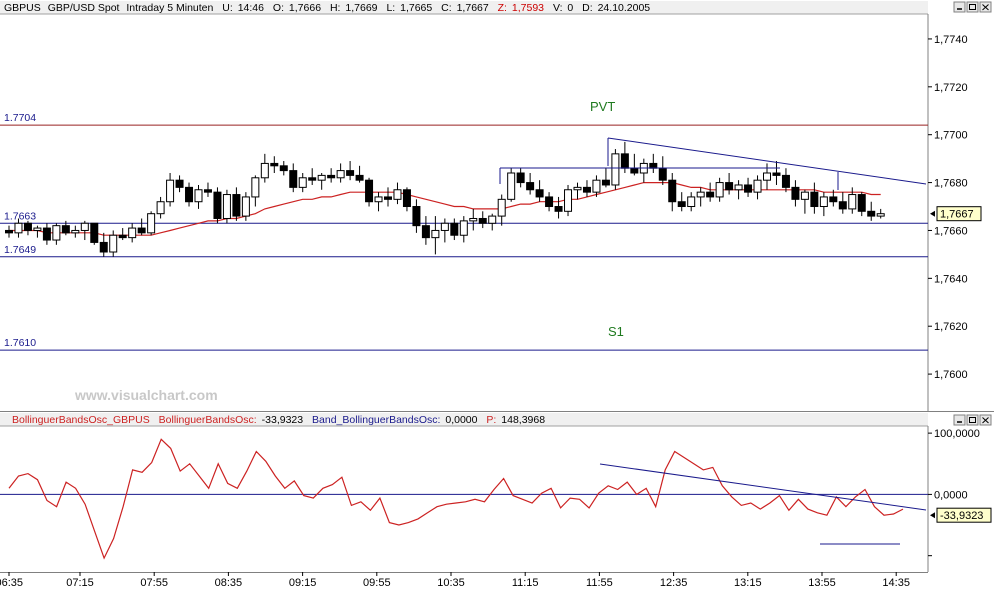 The width and height of the screenshot is (994, 589). Describe the element at coordinates (951, 375) in the screenshot. I see `price-y-tick-label: 1,7600` at that location.